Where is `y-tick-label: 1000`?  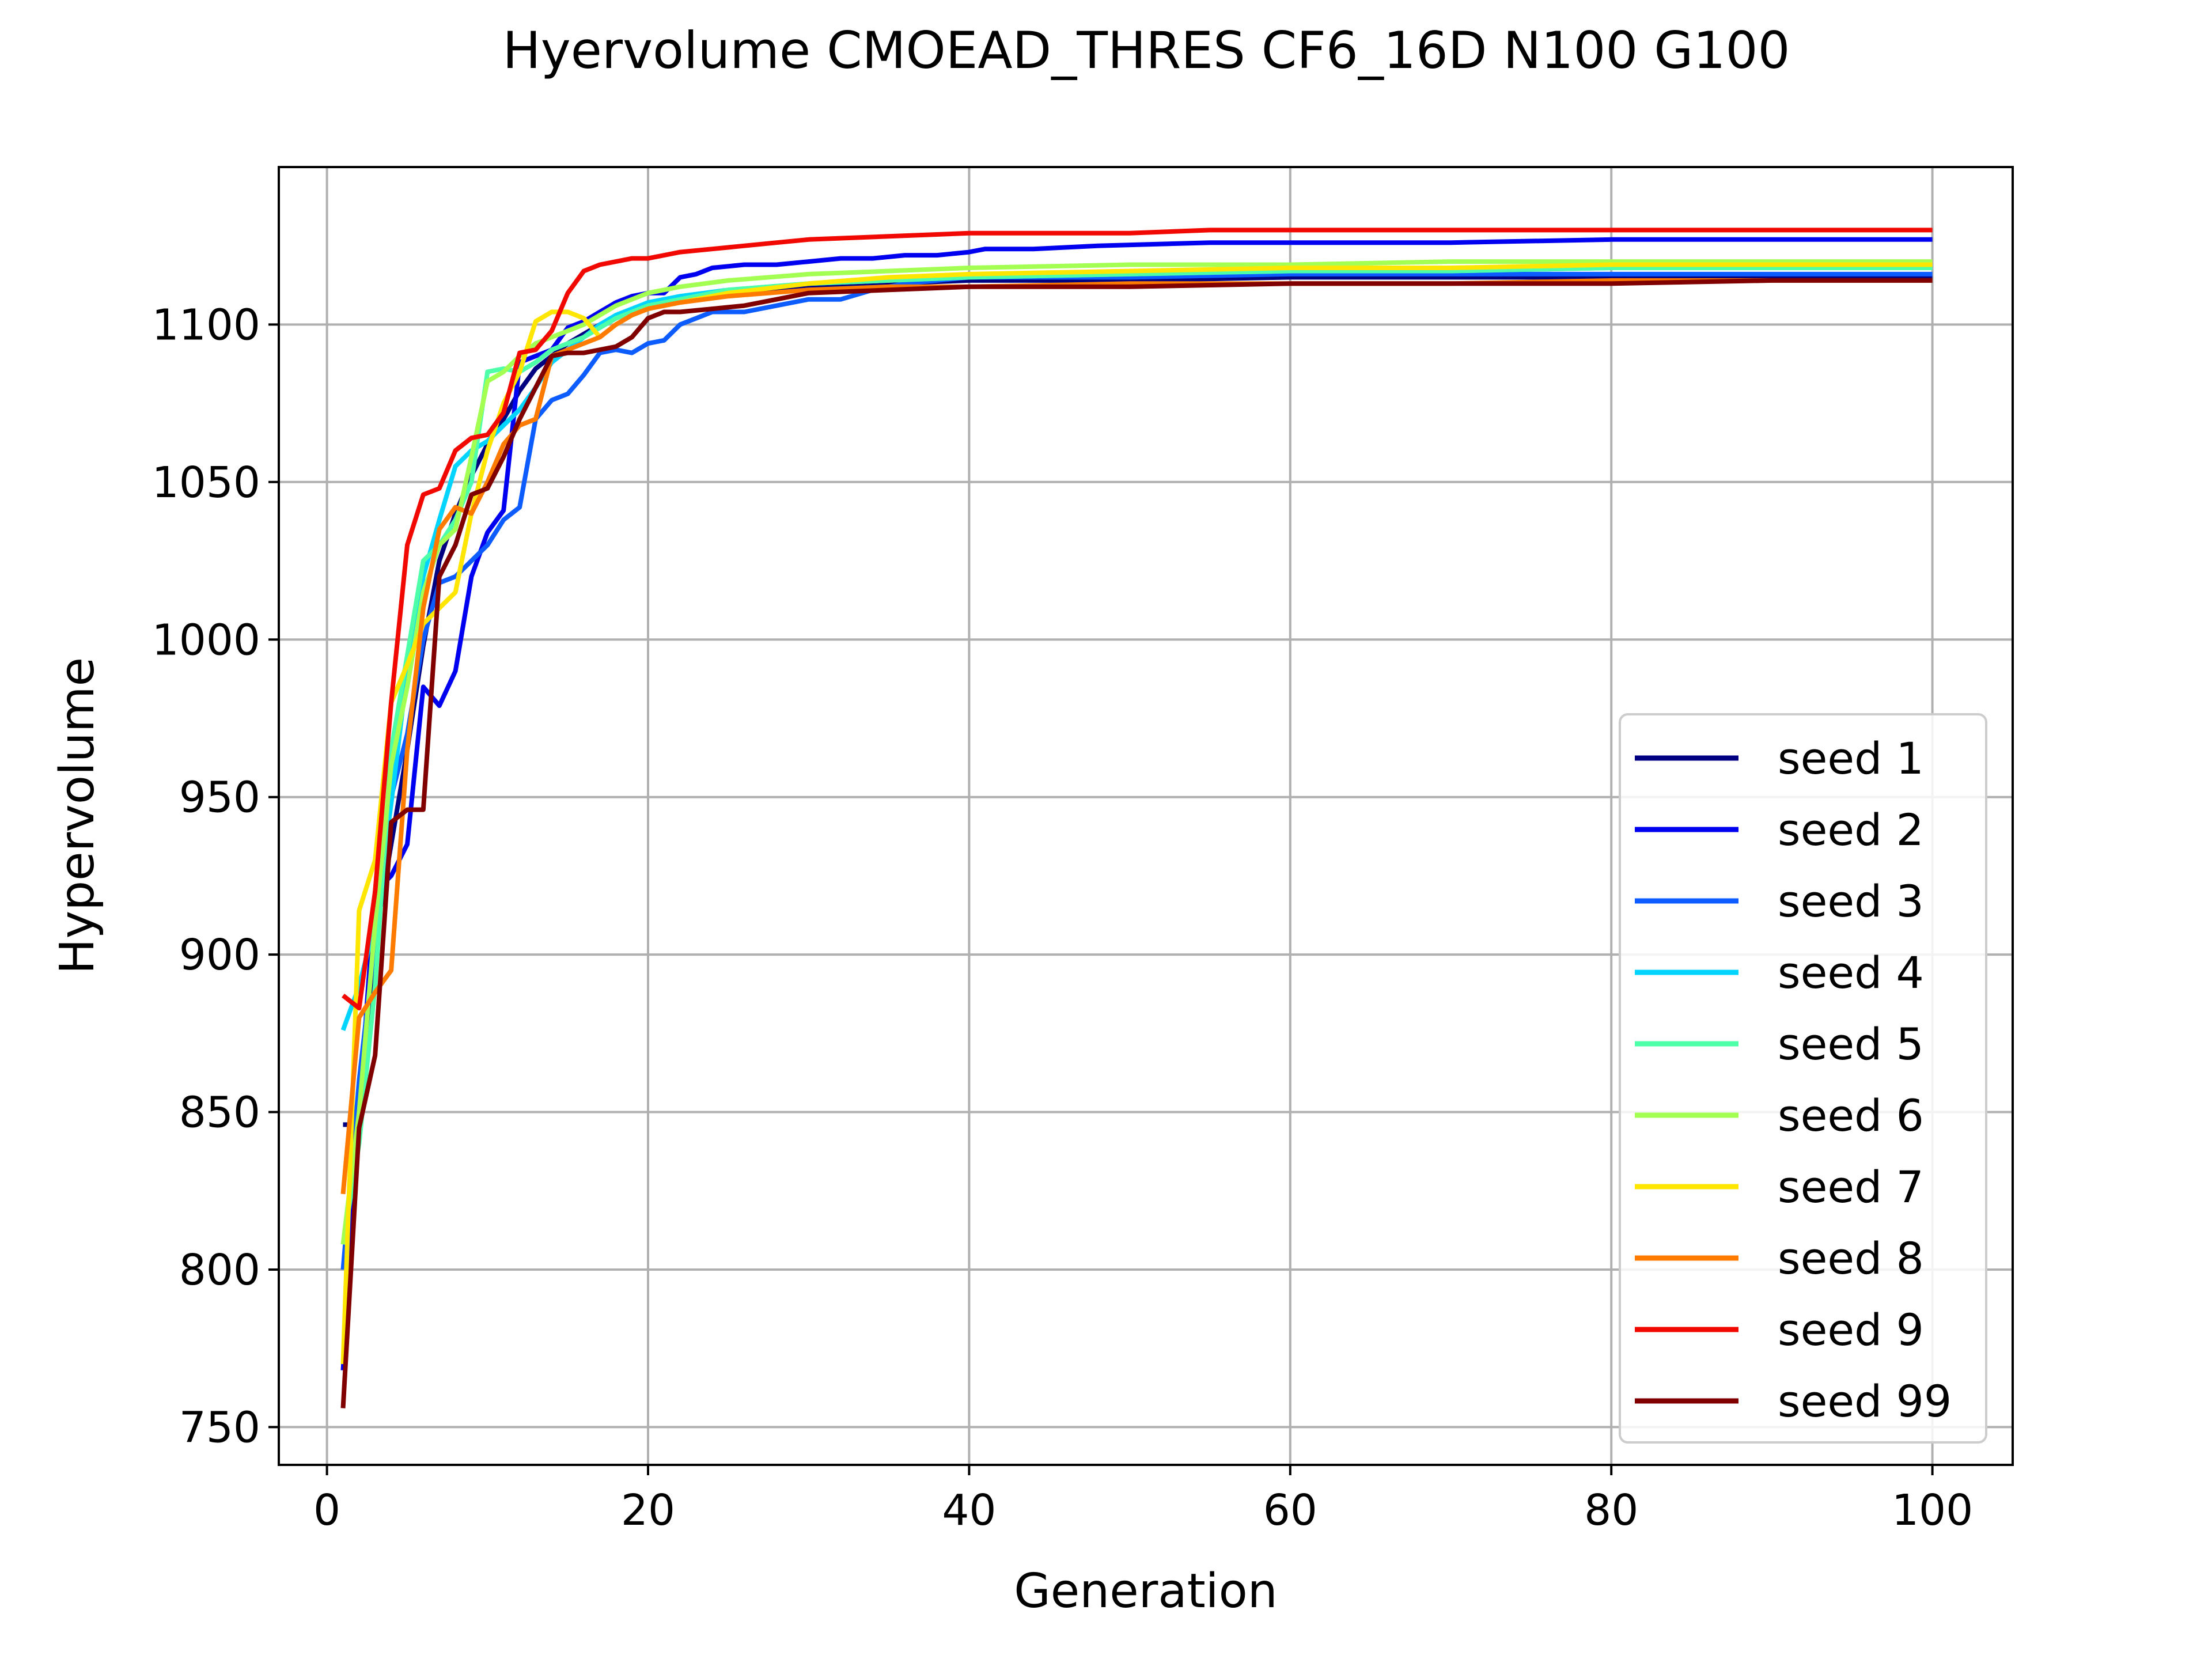 y-tick-label: 1000 is located at coordinates (206, 640).